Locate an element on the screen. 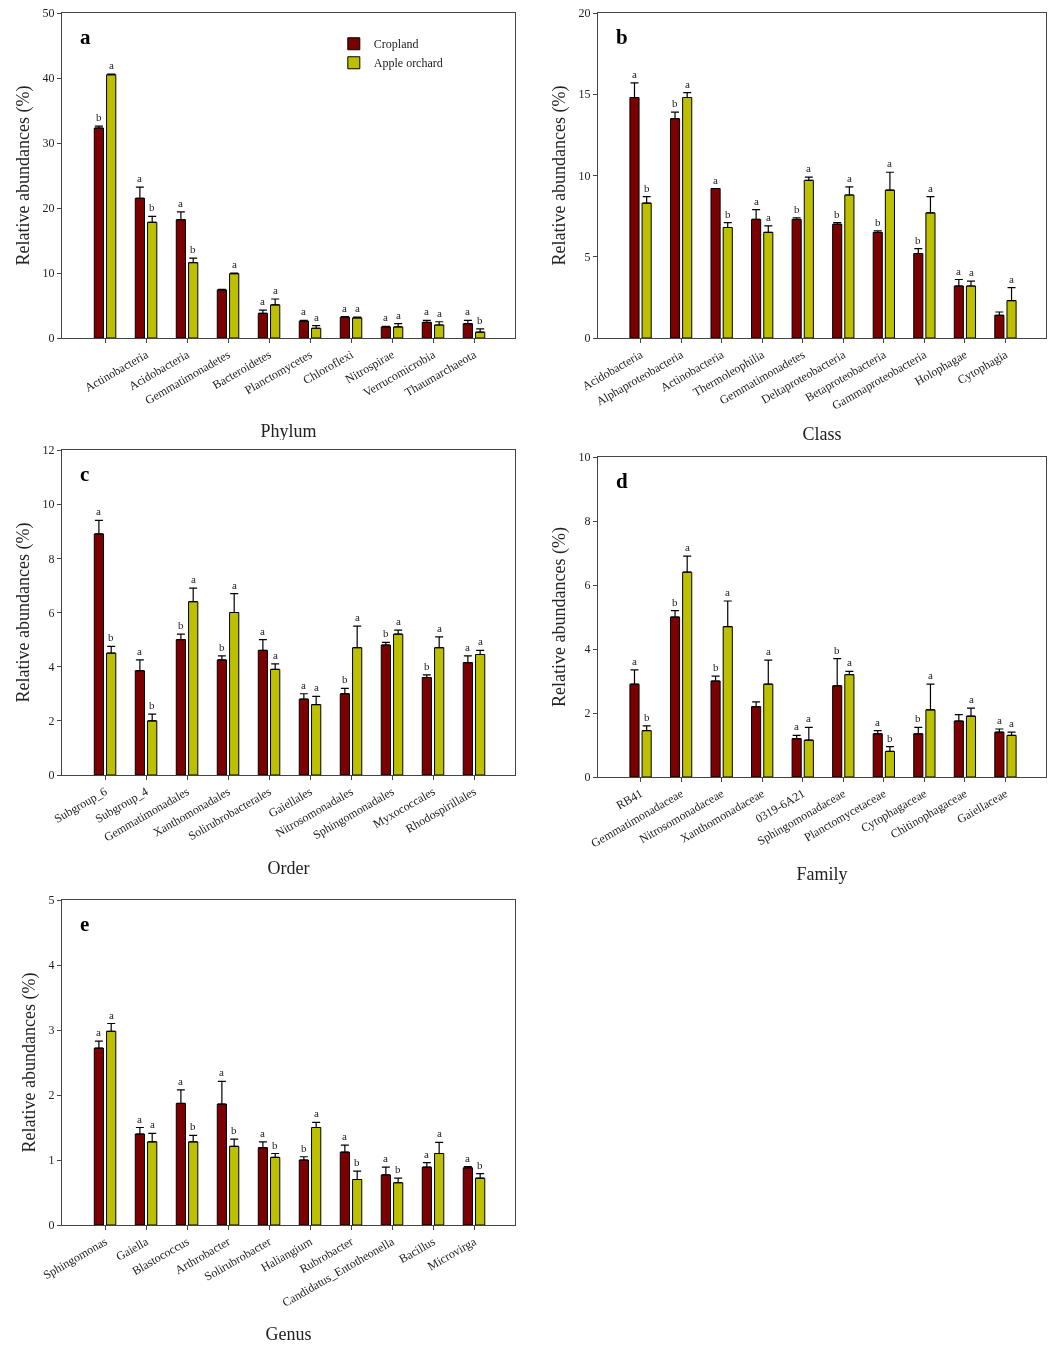  y-tick-label: 30 is located at coordinates (48, 143).